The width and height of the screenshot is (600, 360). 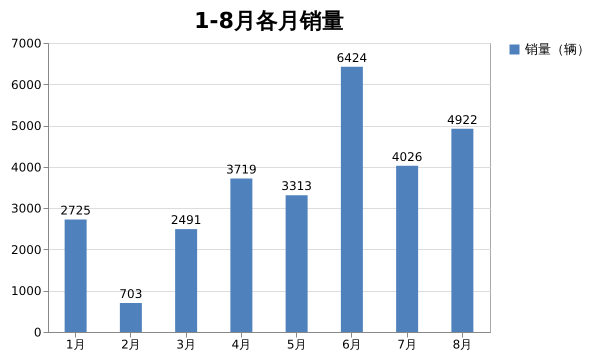 I want to click on x-tick-label: 3月, so click(x=186, y=345).